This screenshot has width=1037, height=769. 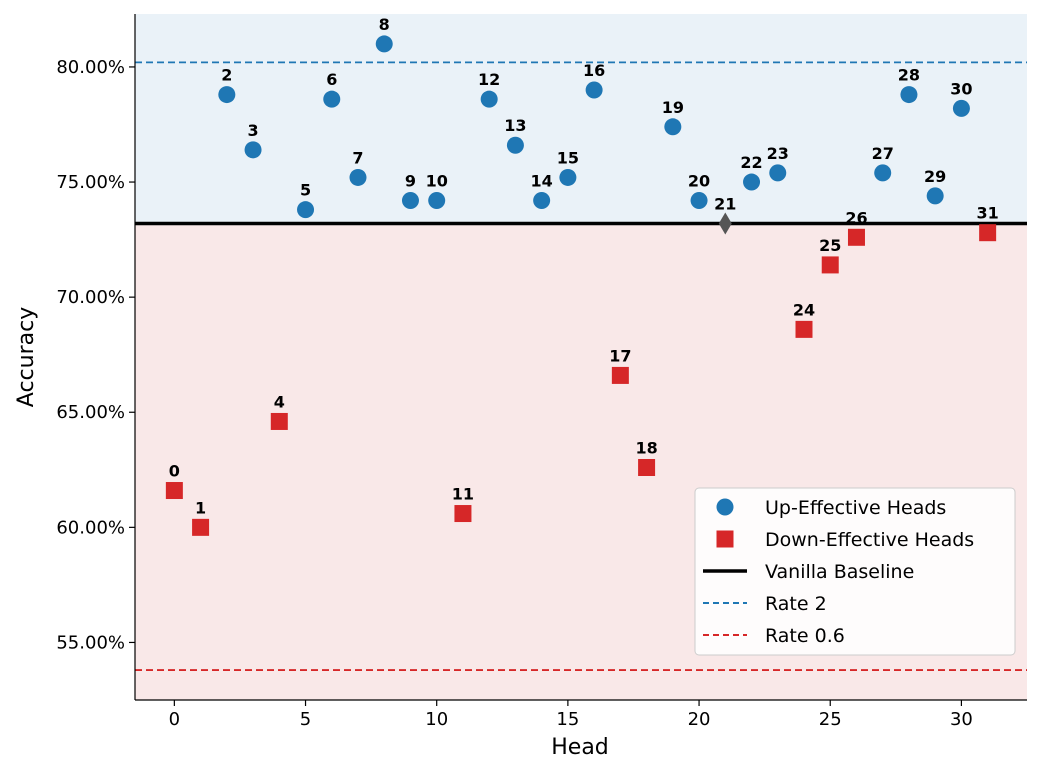 I want to click on x-tick-label: 15, so click(x=567, y=719).